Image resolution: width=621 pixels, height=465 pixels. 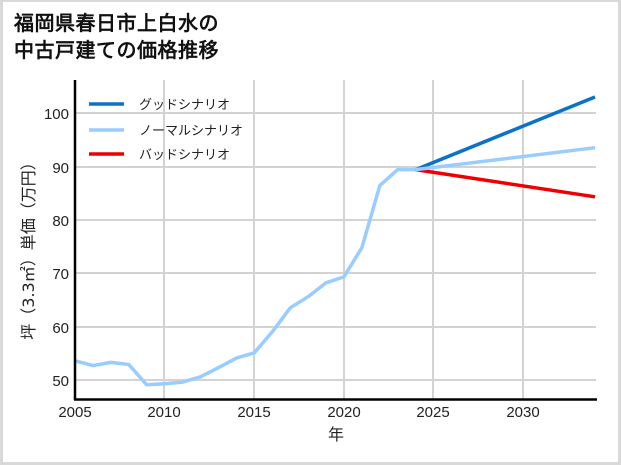 I want to click on legend-item-bad: バッドシナリオ, so click(x=159, y=155).